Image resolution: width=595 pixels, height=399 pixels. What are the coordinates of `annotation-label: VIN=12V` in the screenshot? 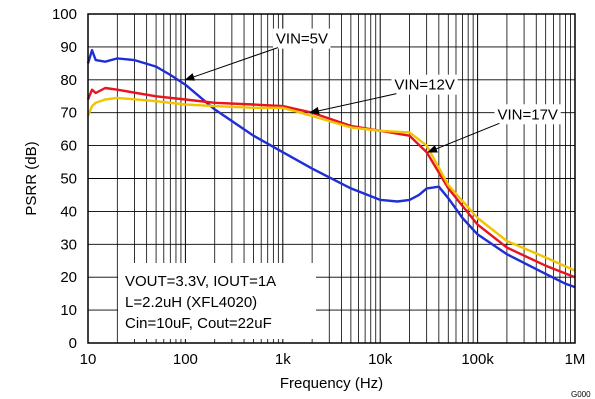 It's located at (424, 85).